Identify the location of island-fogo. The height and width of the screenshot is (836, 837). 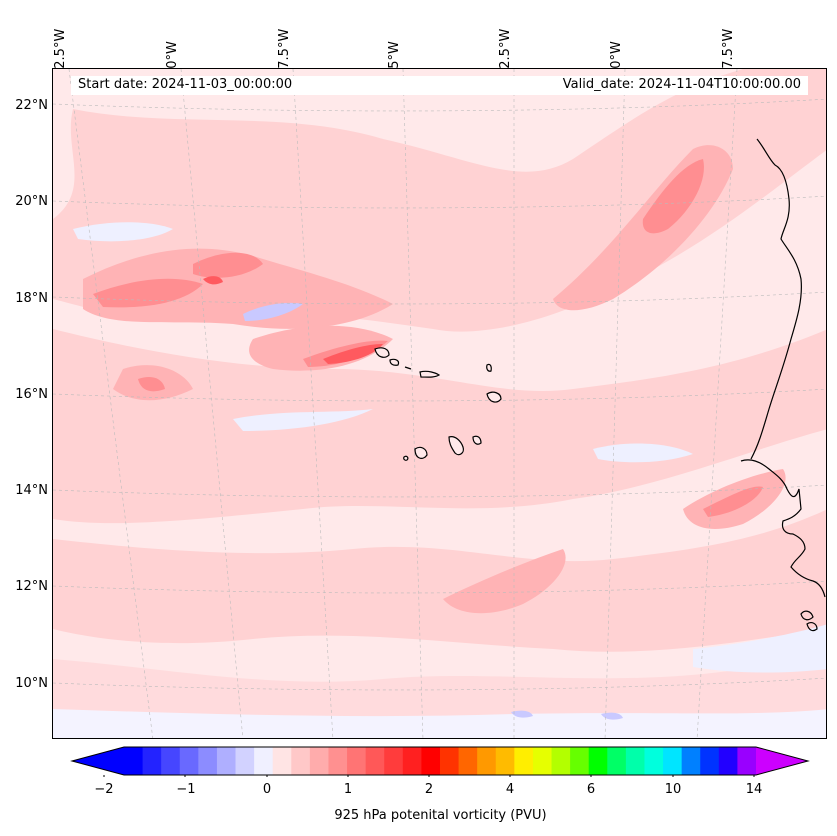
(421, 452).